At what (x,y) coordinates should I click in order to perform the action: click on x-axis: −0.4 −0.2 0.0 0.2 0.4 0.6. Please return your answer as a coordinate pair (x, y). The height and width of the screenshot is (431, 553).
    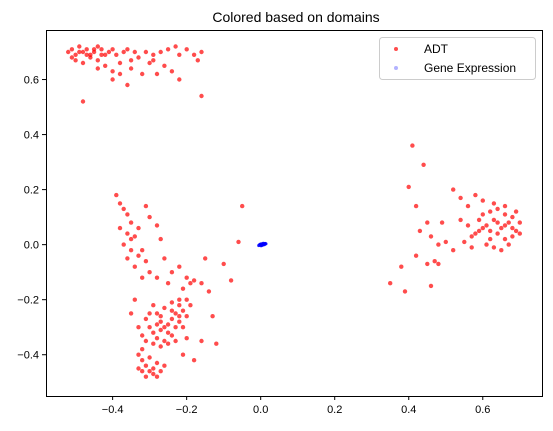
    Looking at the image, I should click on (296, 406).